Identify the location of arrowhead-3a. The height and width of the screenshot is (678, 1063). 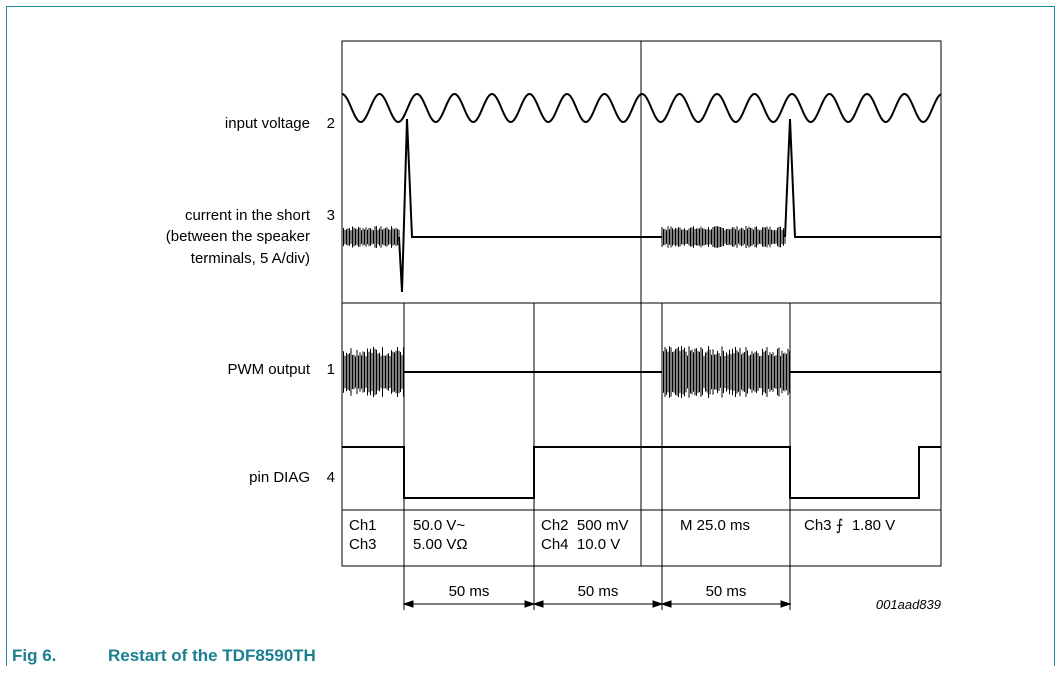
(666, 604).